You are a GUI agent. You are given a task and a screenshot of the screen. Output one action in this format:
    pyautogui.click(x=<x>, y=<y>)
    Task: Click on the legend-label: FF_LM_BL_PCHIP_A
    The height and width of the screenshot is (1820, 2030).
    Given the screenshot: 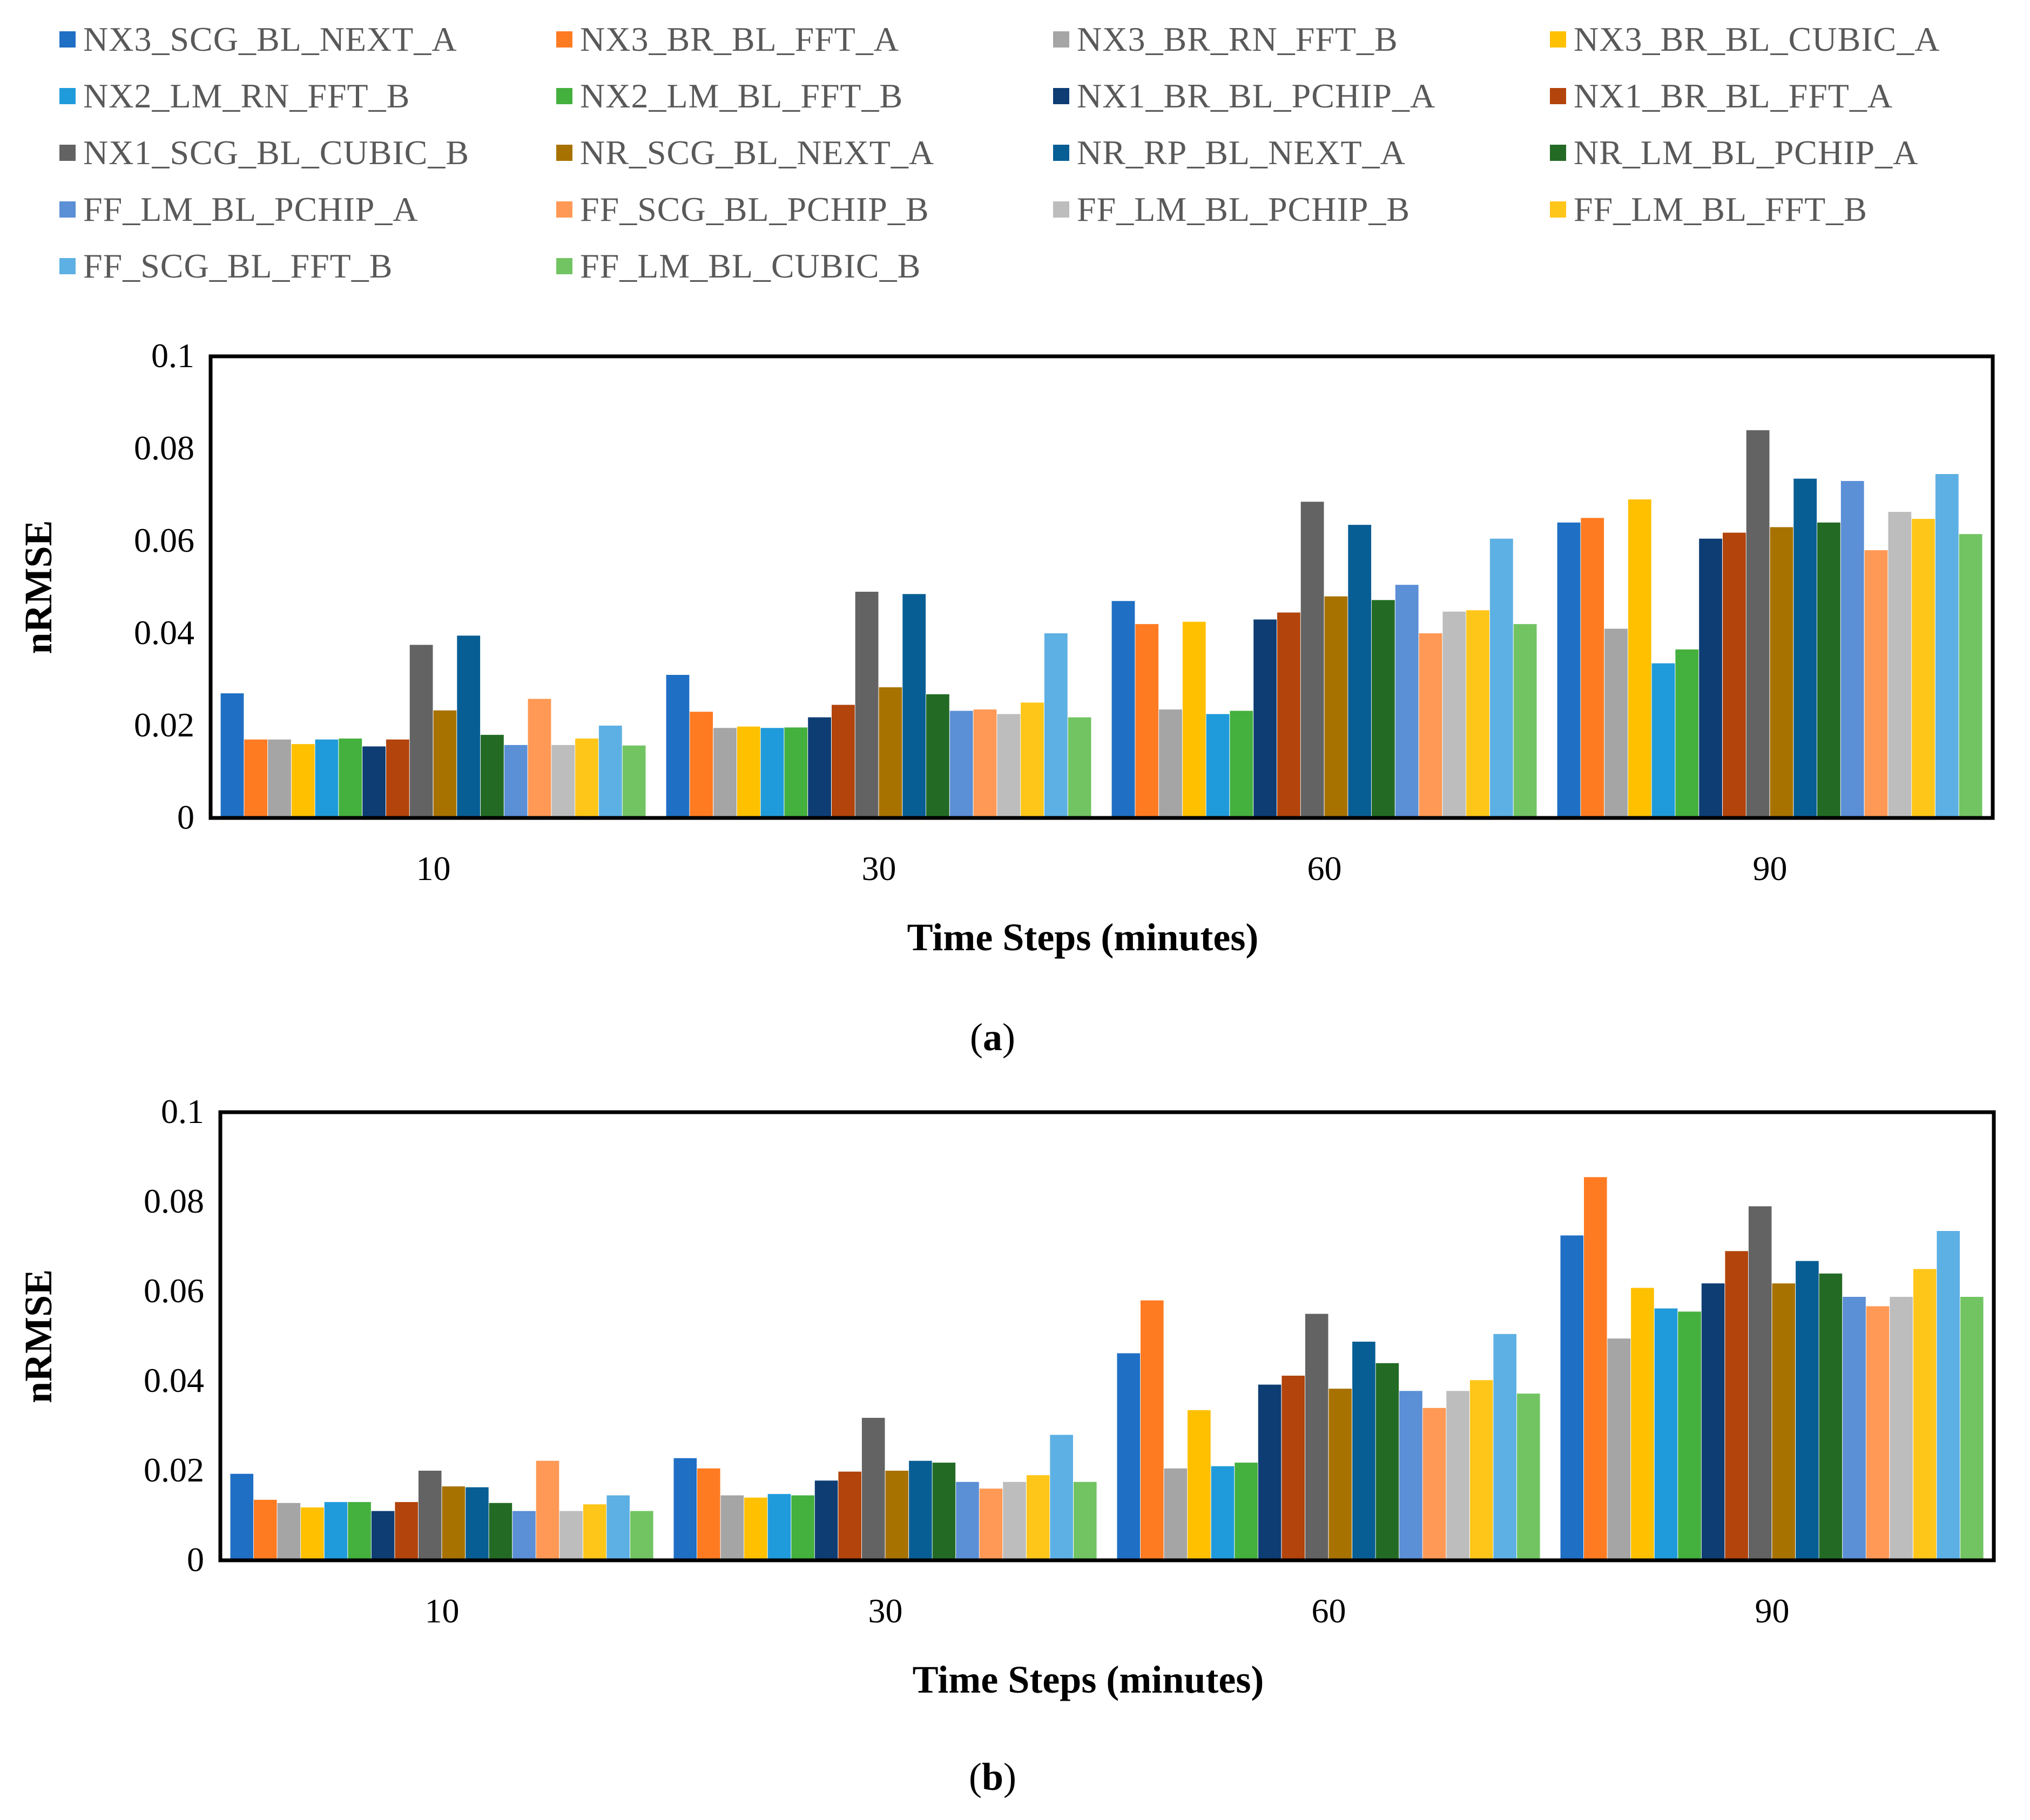 What is the action you would take?
    pyautogui.click(x=251, y=209)
    